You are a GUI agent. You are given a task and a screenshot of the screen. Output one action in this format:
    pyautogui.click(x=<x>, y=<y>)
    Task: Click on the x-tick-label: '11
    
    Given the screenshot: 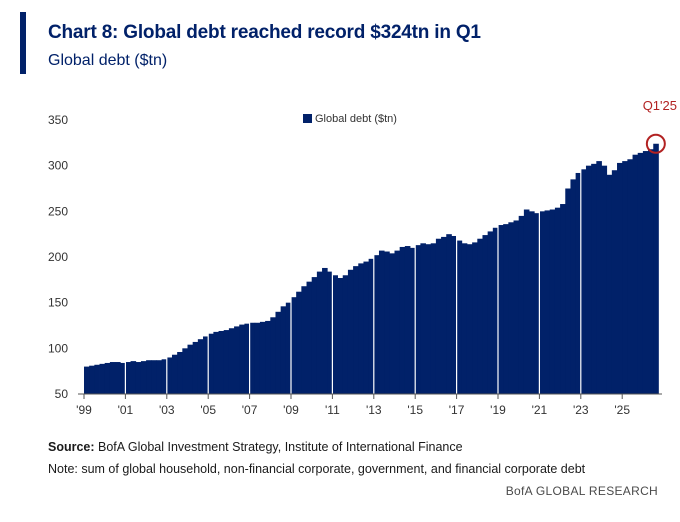 What is the action you would take?
    pyautogui.click(x=332, y=410)
    